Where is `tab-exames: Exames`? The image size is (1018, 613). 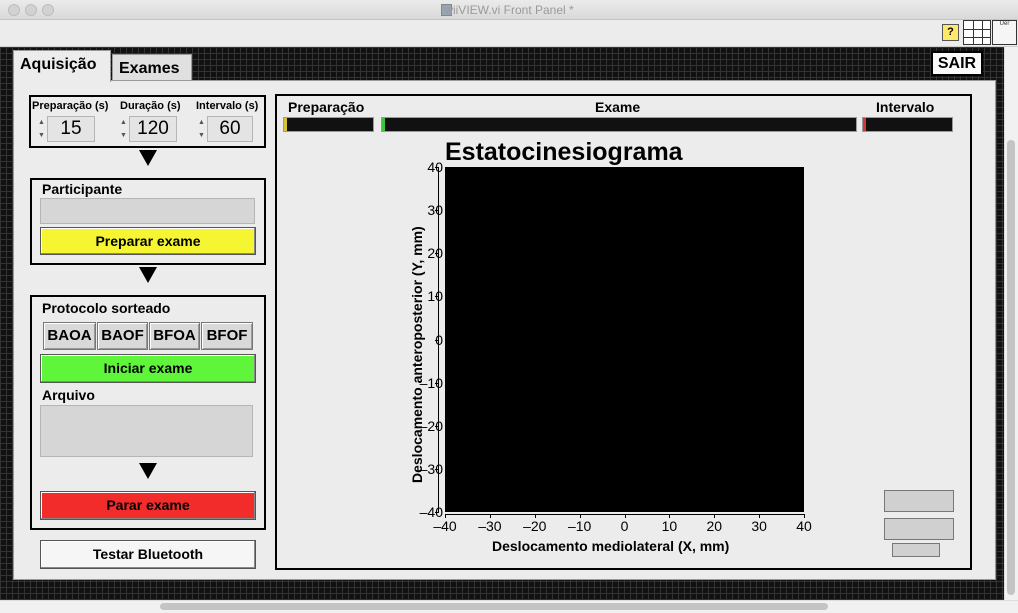
tab-exames: Exames is located at coordinates (152, 68).